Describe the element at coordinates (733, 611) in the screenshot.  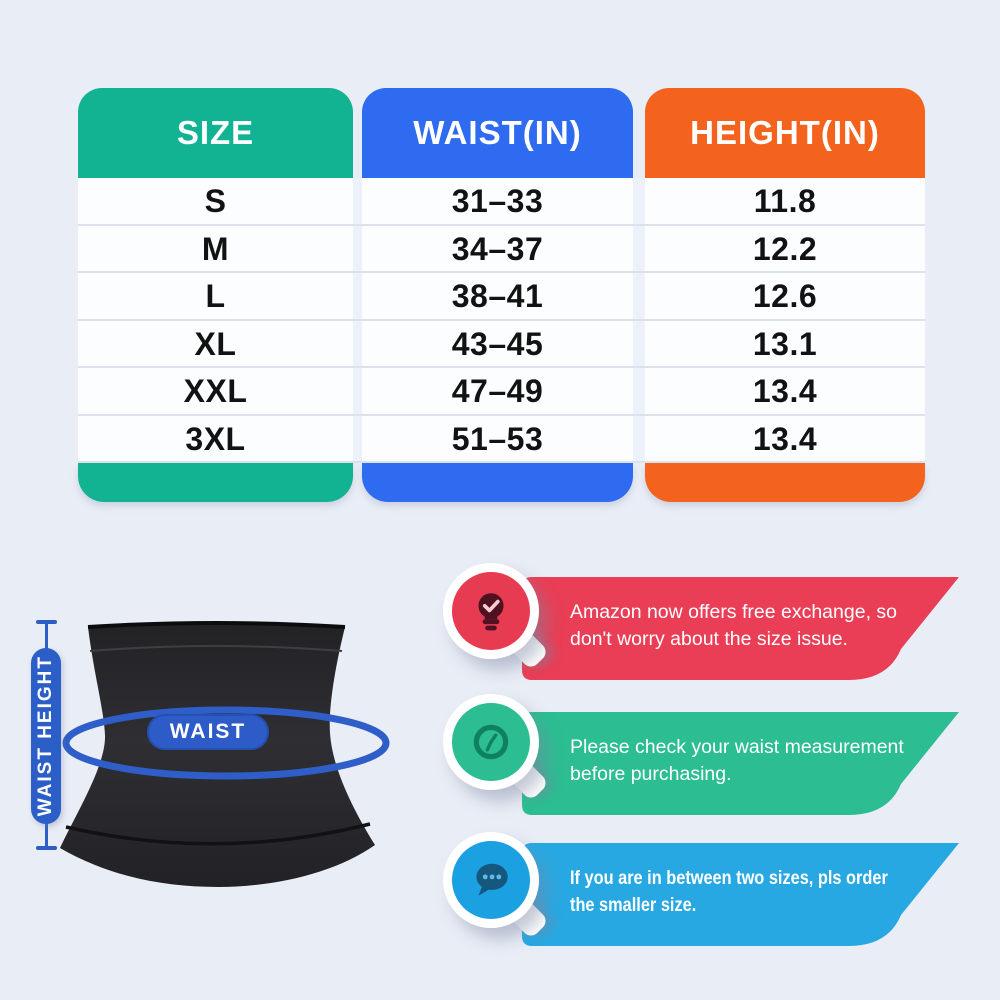
I see `callout-line: Amazon now offers free exchange, so` at that location.